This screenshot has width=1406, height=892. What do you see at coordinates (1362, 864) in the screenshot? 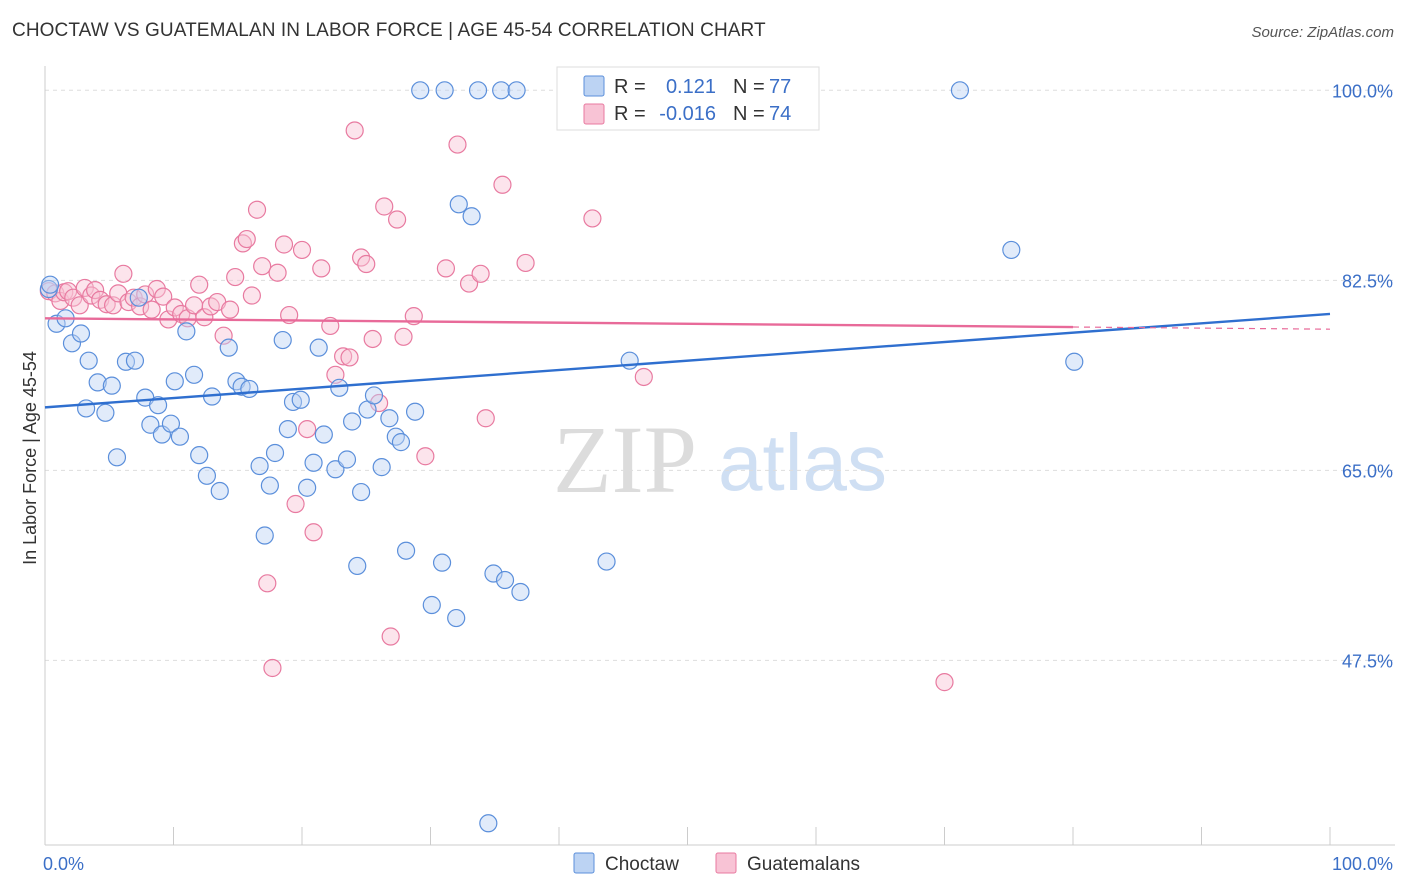
I see `x-tick-label-max: 100.0%` at bounding box center [1362, 864].